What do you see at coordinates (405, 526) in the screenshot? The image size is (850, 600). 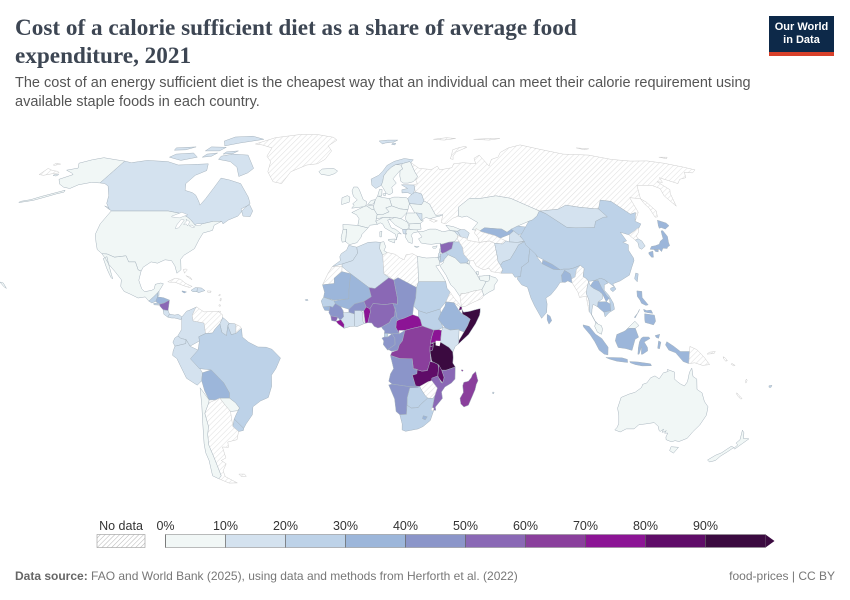 I see `svg-text: 40%` at bounding box center [405, 526].